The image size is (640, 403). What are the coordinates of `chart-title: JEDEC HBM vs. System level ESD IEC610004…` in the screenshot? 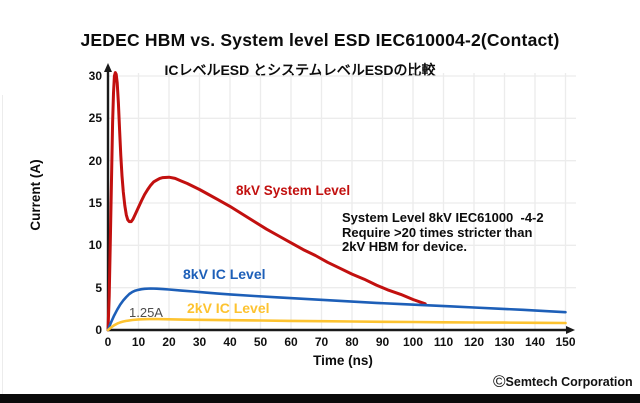 It's located at (320, 40).